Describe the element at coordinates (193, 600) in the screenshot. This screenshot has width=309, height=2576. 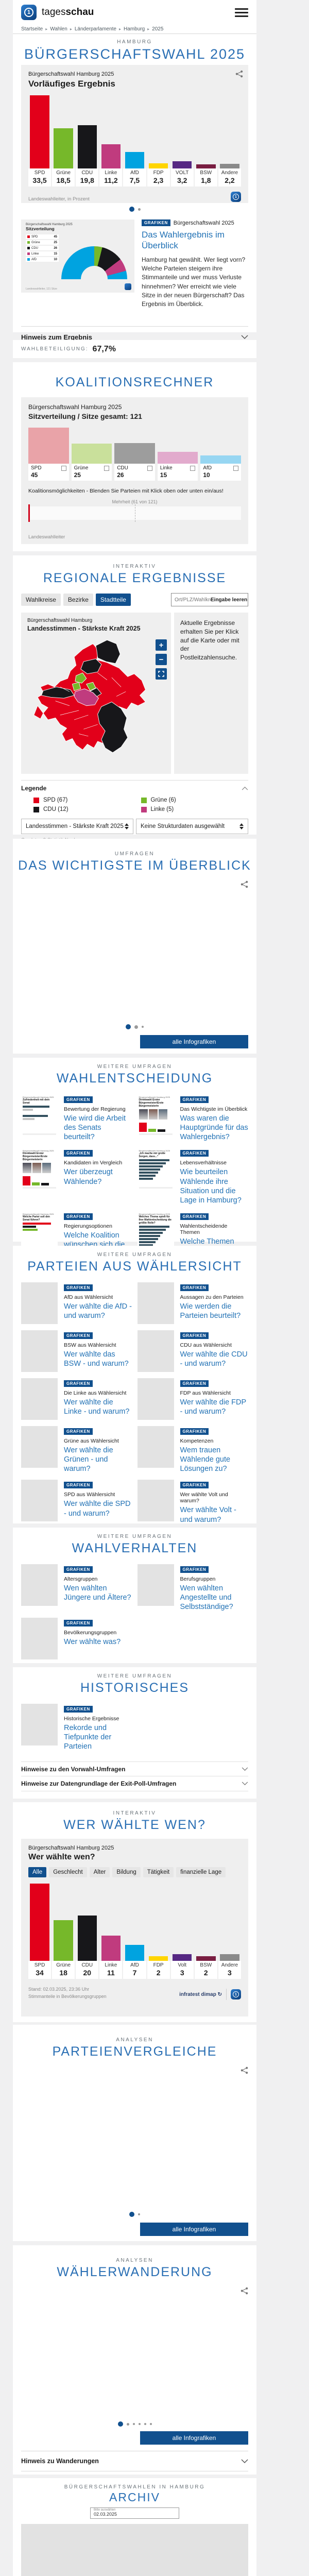
I see `plz-search-input` at that location.